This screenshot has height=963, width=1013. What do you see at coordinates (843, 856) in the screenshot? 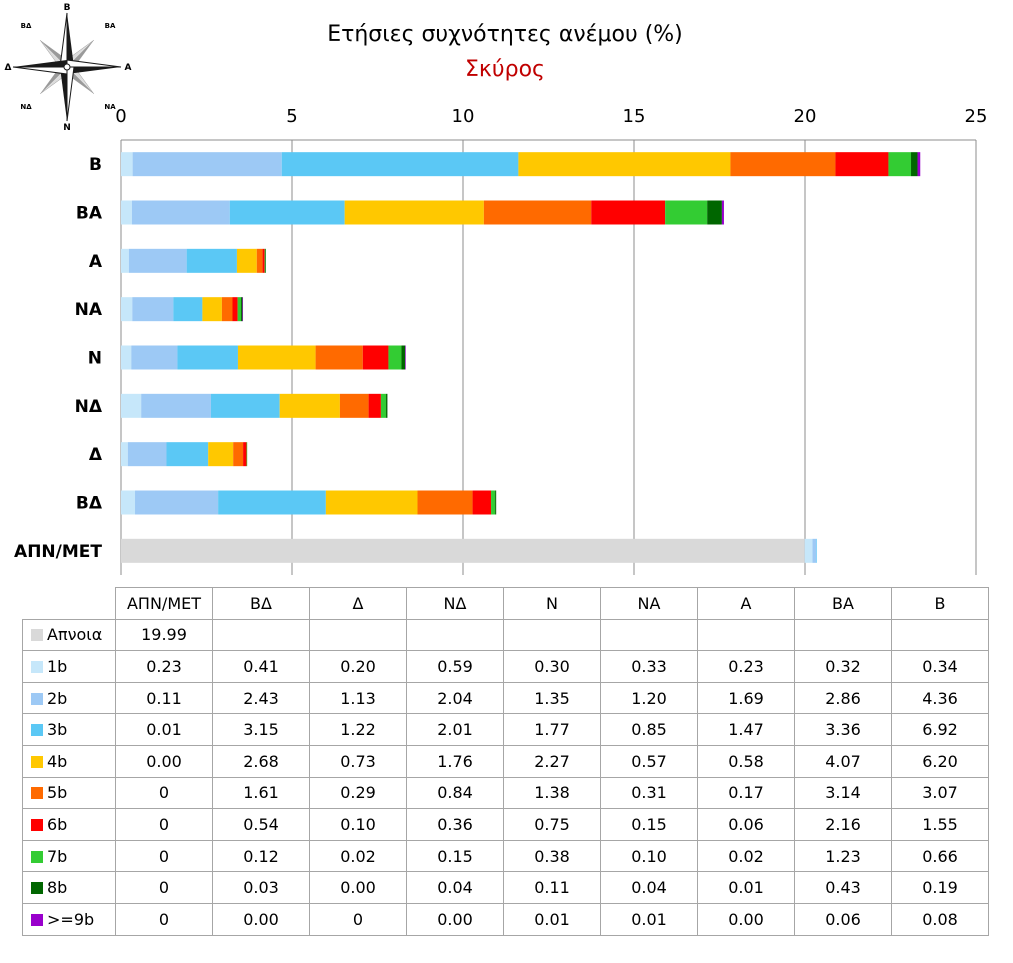
I see `table-cell: 1.23` at bounding box center [843, 856].